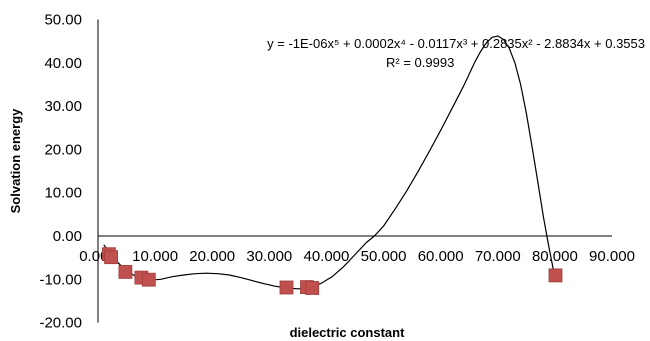 This screenshot has width=650, height=341. I want to click on y-tick-label: -20.00, so click(60, 323).